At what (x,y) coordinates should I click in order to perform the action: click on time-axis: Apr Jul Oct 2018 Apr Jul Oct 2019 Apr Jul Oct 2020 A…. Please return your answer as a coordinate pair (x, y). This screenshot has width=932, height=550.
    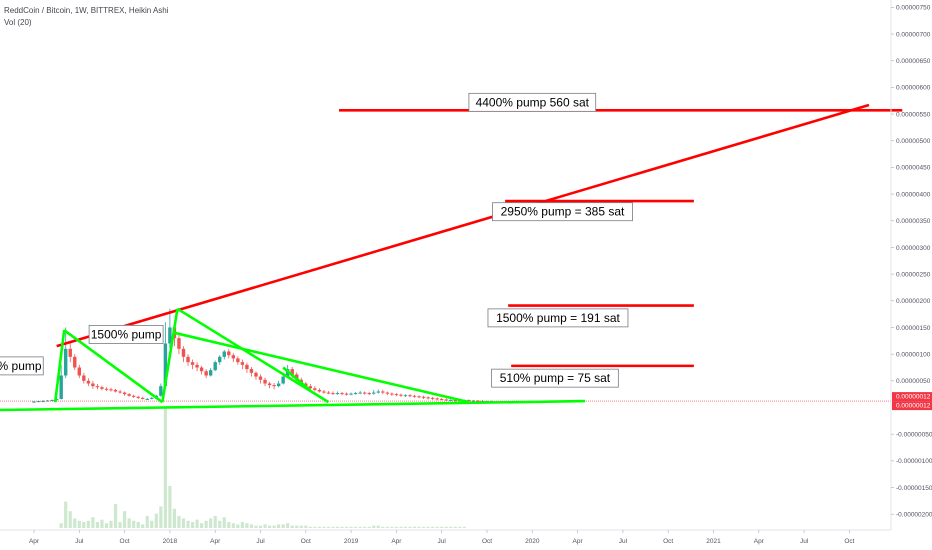
    Looking at the image, I should click on (445, 537).